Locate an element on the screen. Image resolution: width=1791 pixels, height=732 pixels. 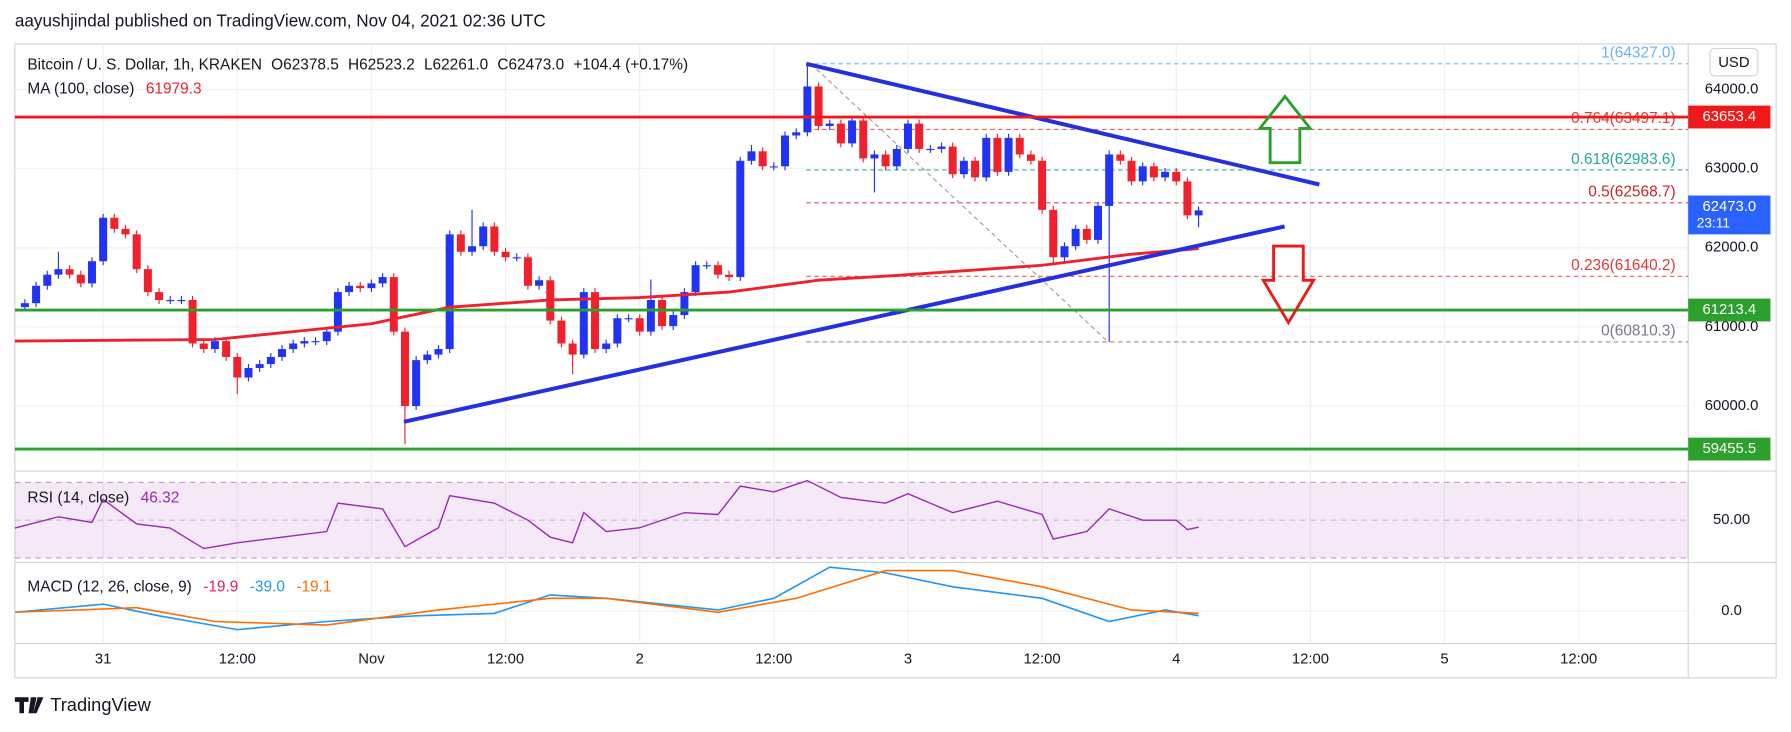
brand-logo is located at coordinates (29, 705).